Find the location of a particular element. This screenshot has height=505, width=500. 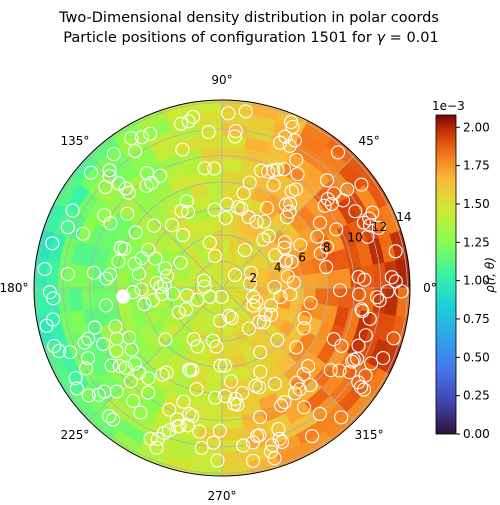

colorbar-tick-label: 1.00 is located at coordinates (476, 281).